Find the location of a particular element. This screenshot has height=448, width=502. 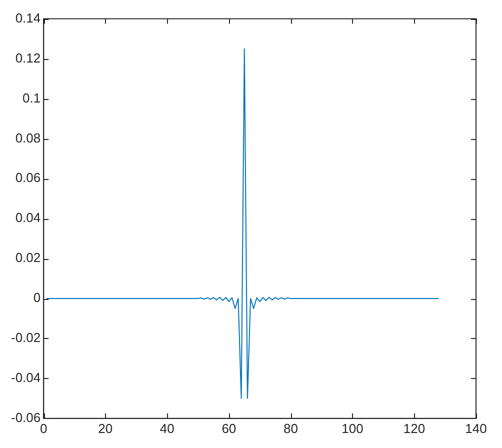

y-tick-label: -0.06 is located at coordinates (25, 417).